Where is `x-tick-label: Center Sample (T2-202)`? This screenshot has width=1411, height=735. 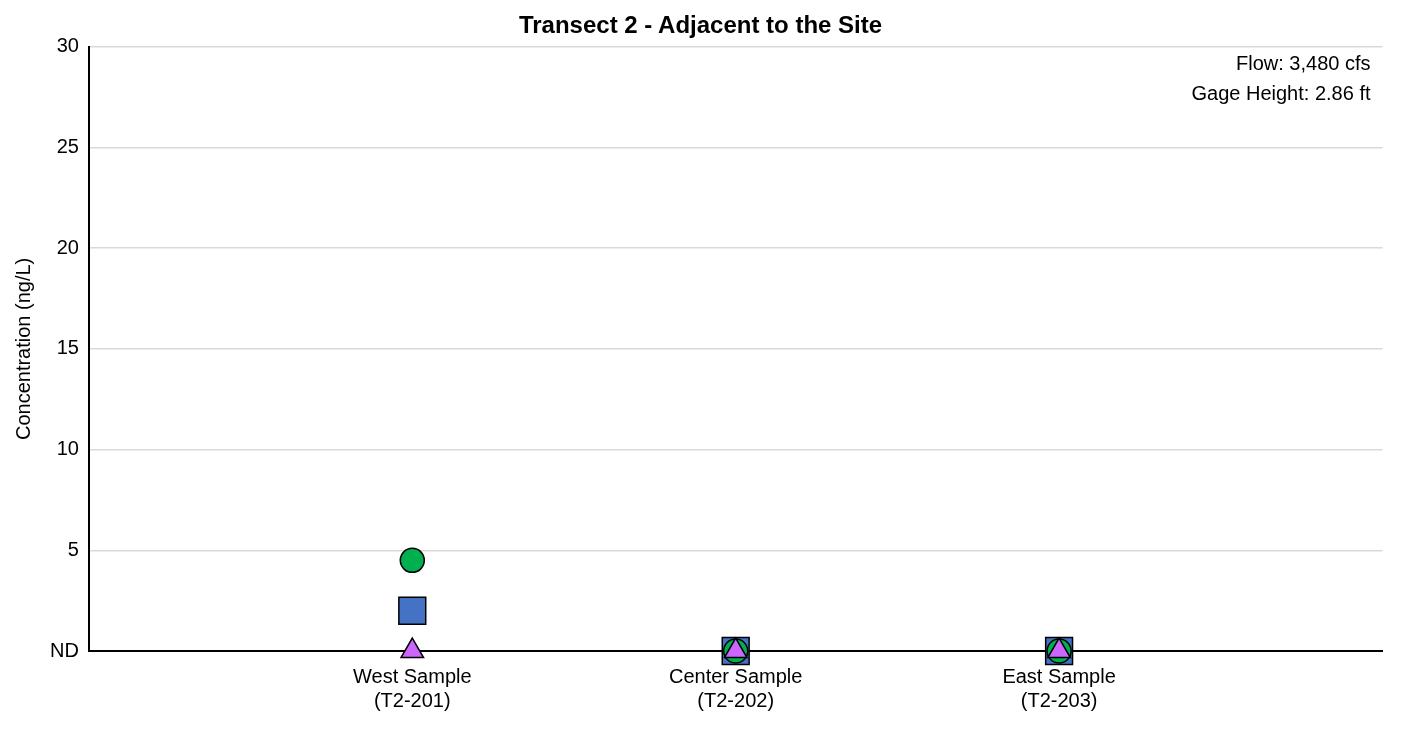
x-tick-label: Center Sample (T2-202) is located at coordinates (735, 687).